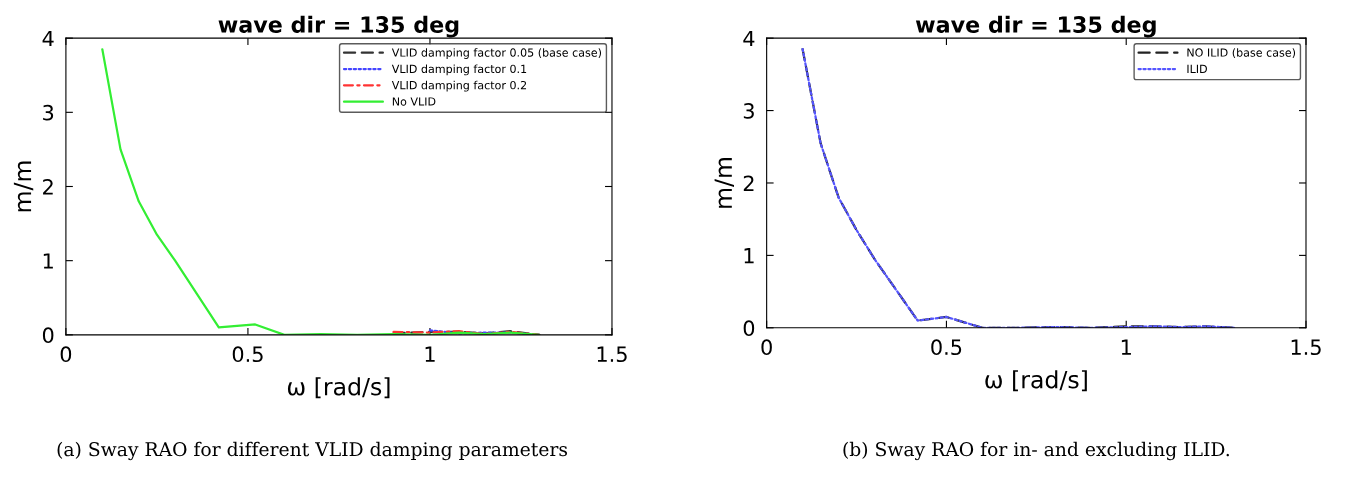  I want to click on legend-label: No VLID, so click(414, 101).